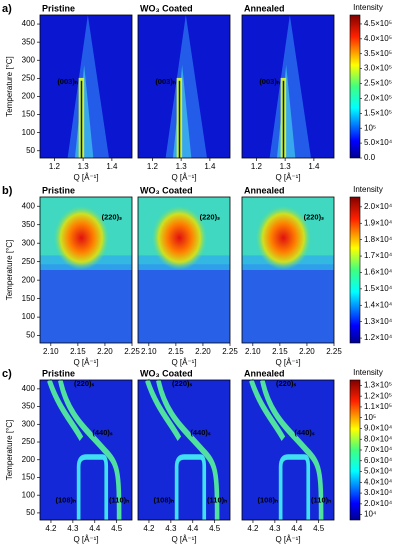 This screenshot has width=397, height=550. Describe the element at coordinates (200, 432) in the screenshot. I see `annotation: (440)ₛ` at that location.